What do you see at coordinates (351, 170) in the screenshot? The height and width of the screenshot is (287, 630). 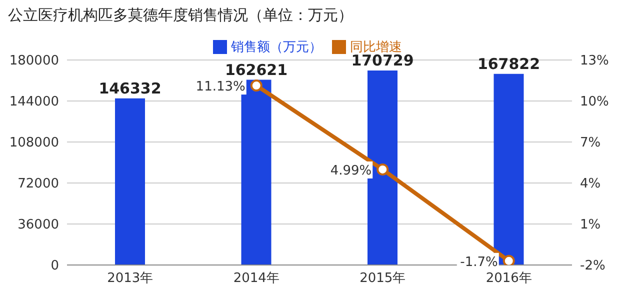 I see `data-label: 4.99%` at bounding box center [351, 170].